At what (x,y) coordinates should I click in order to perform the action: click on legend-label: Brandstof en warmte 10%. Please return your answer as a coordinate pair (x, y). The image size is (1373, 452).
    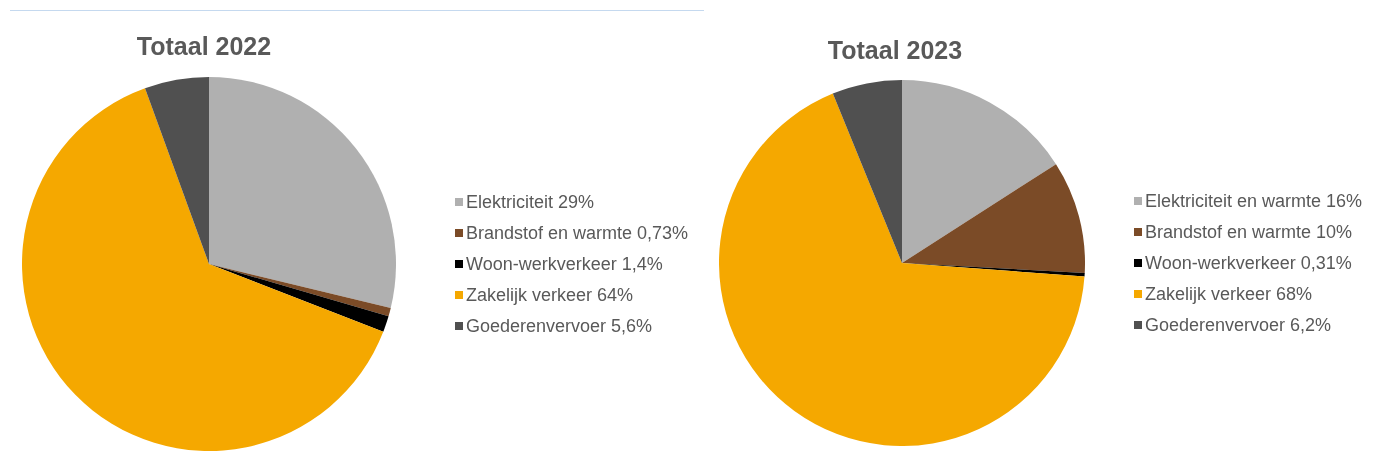
    Looking at the image, I should click on (1249, 232).